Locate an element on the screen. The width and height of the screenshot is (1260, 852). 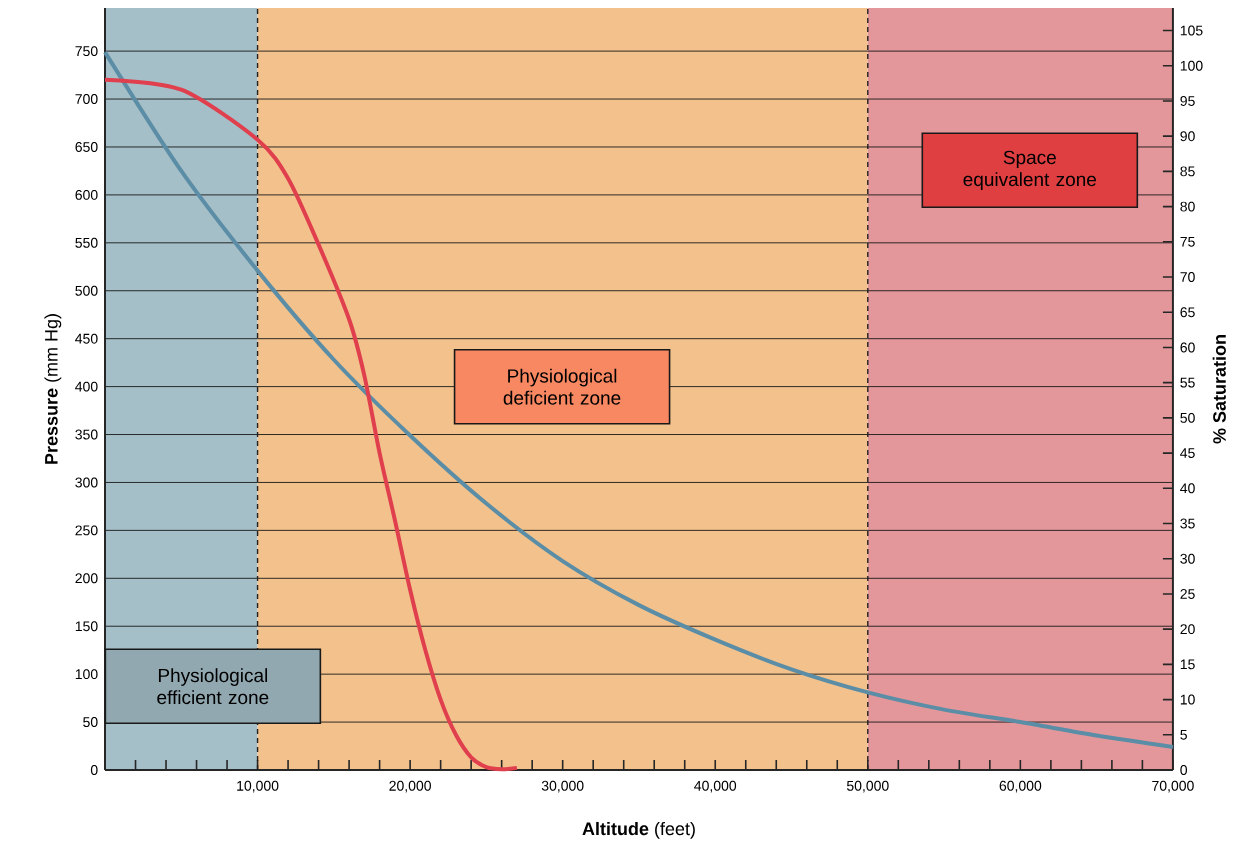
x-tick-label: 30,000 is located at coordinates (562, 786).